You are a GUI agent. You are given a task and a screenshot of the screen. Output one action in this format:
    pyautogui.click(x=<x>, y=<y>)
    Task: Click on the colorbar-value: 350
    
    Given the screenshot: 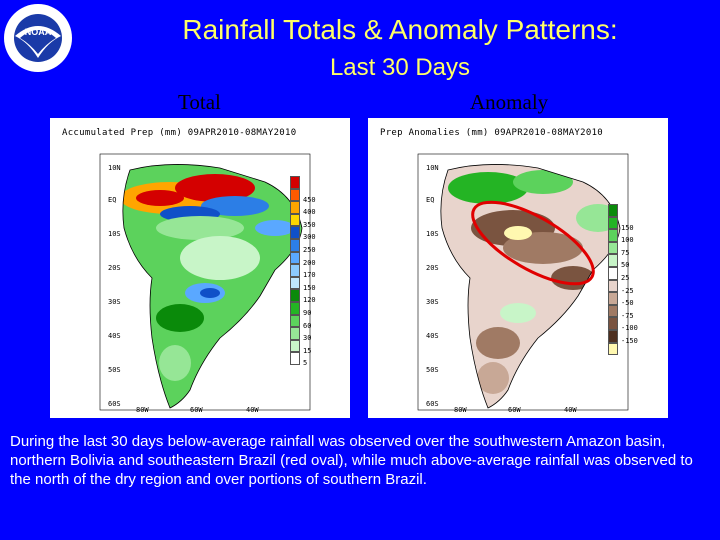 What is the action you would take?
    pyautogui.click(x=309, y=224)
    